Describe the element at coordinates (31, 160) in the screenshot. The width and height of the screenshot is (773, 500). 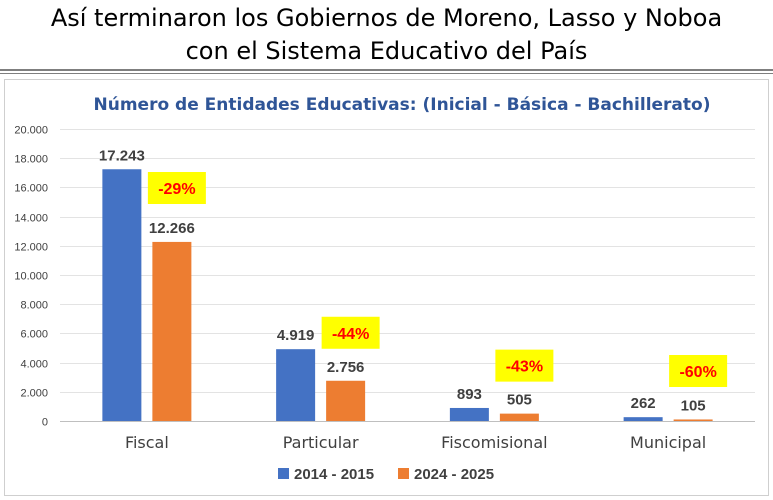
I see `y-tick-label: 18.000` at that location.